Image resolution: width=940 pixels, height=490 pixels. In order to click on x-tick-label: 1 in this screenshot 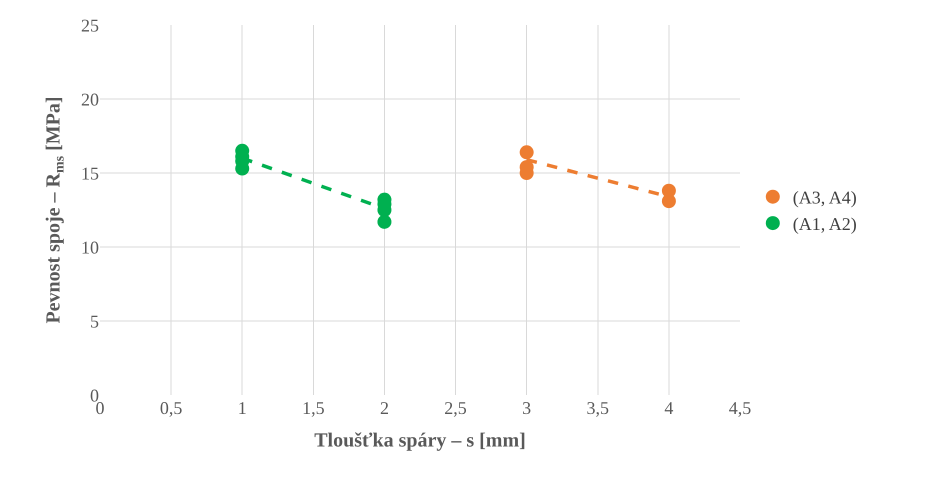, I will do `click(242, 408)`.